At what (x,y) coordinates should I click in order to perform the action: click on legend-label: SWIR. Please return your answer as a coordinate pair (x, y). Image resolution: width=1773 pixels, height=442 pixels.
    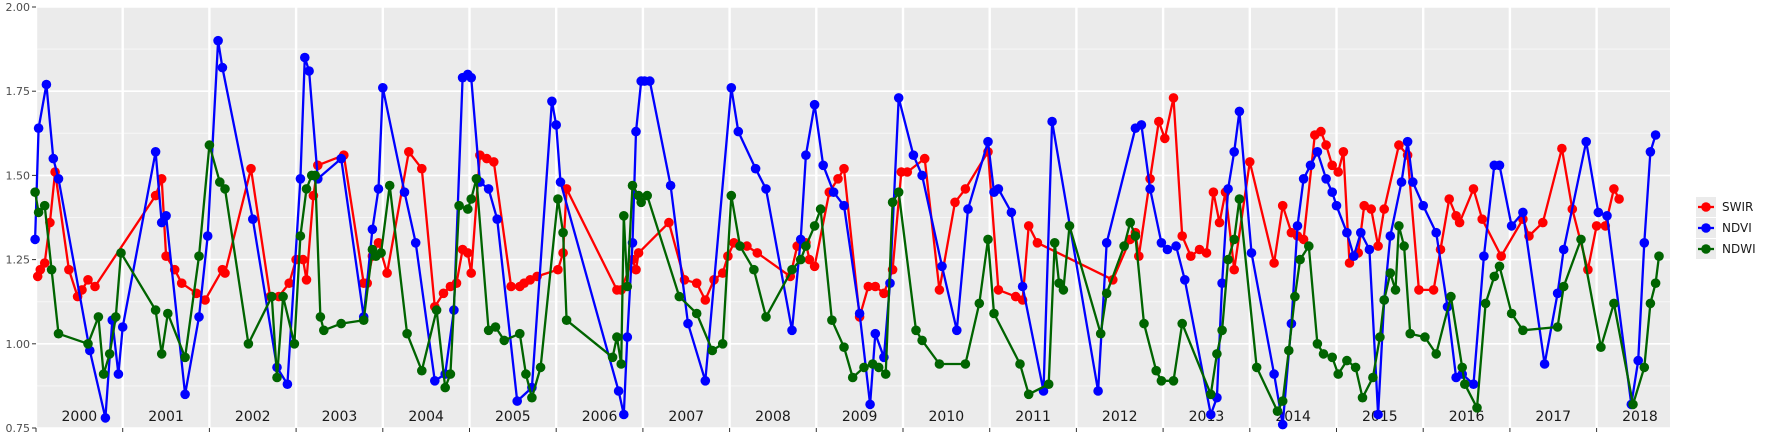
    Looking at the image, I should click on (1737, 207).